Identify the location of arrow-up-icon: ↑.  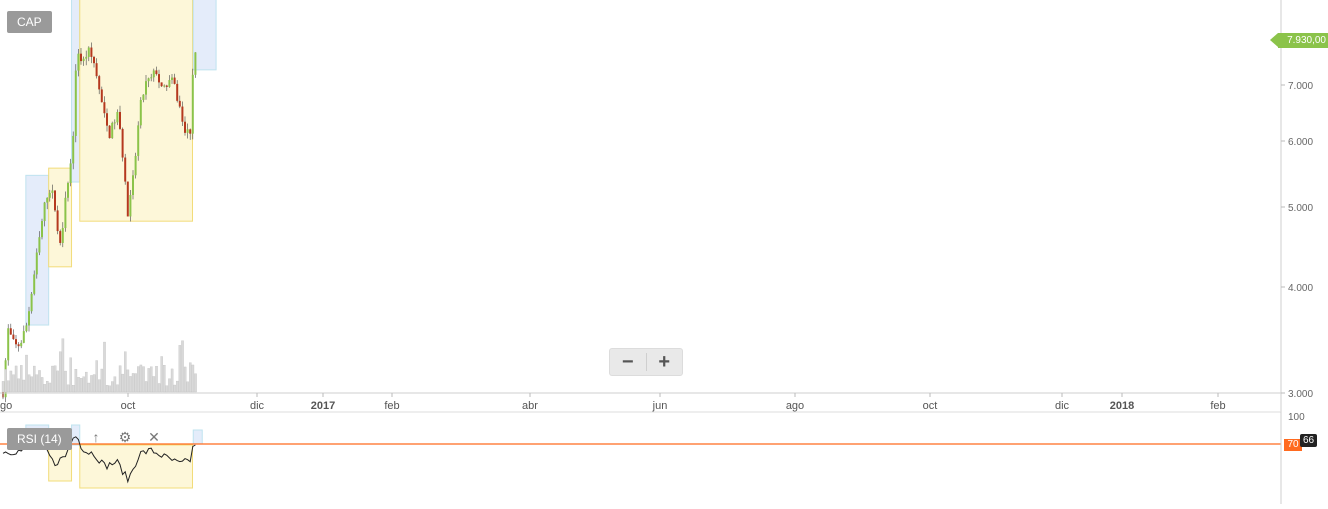
(96, 437).